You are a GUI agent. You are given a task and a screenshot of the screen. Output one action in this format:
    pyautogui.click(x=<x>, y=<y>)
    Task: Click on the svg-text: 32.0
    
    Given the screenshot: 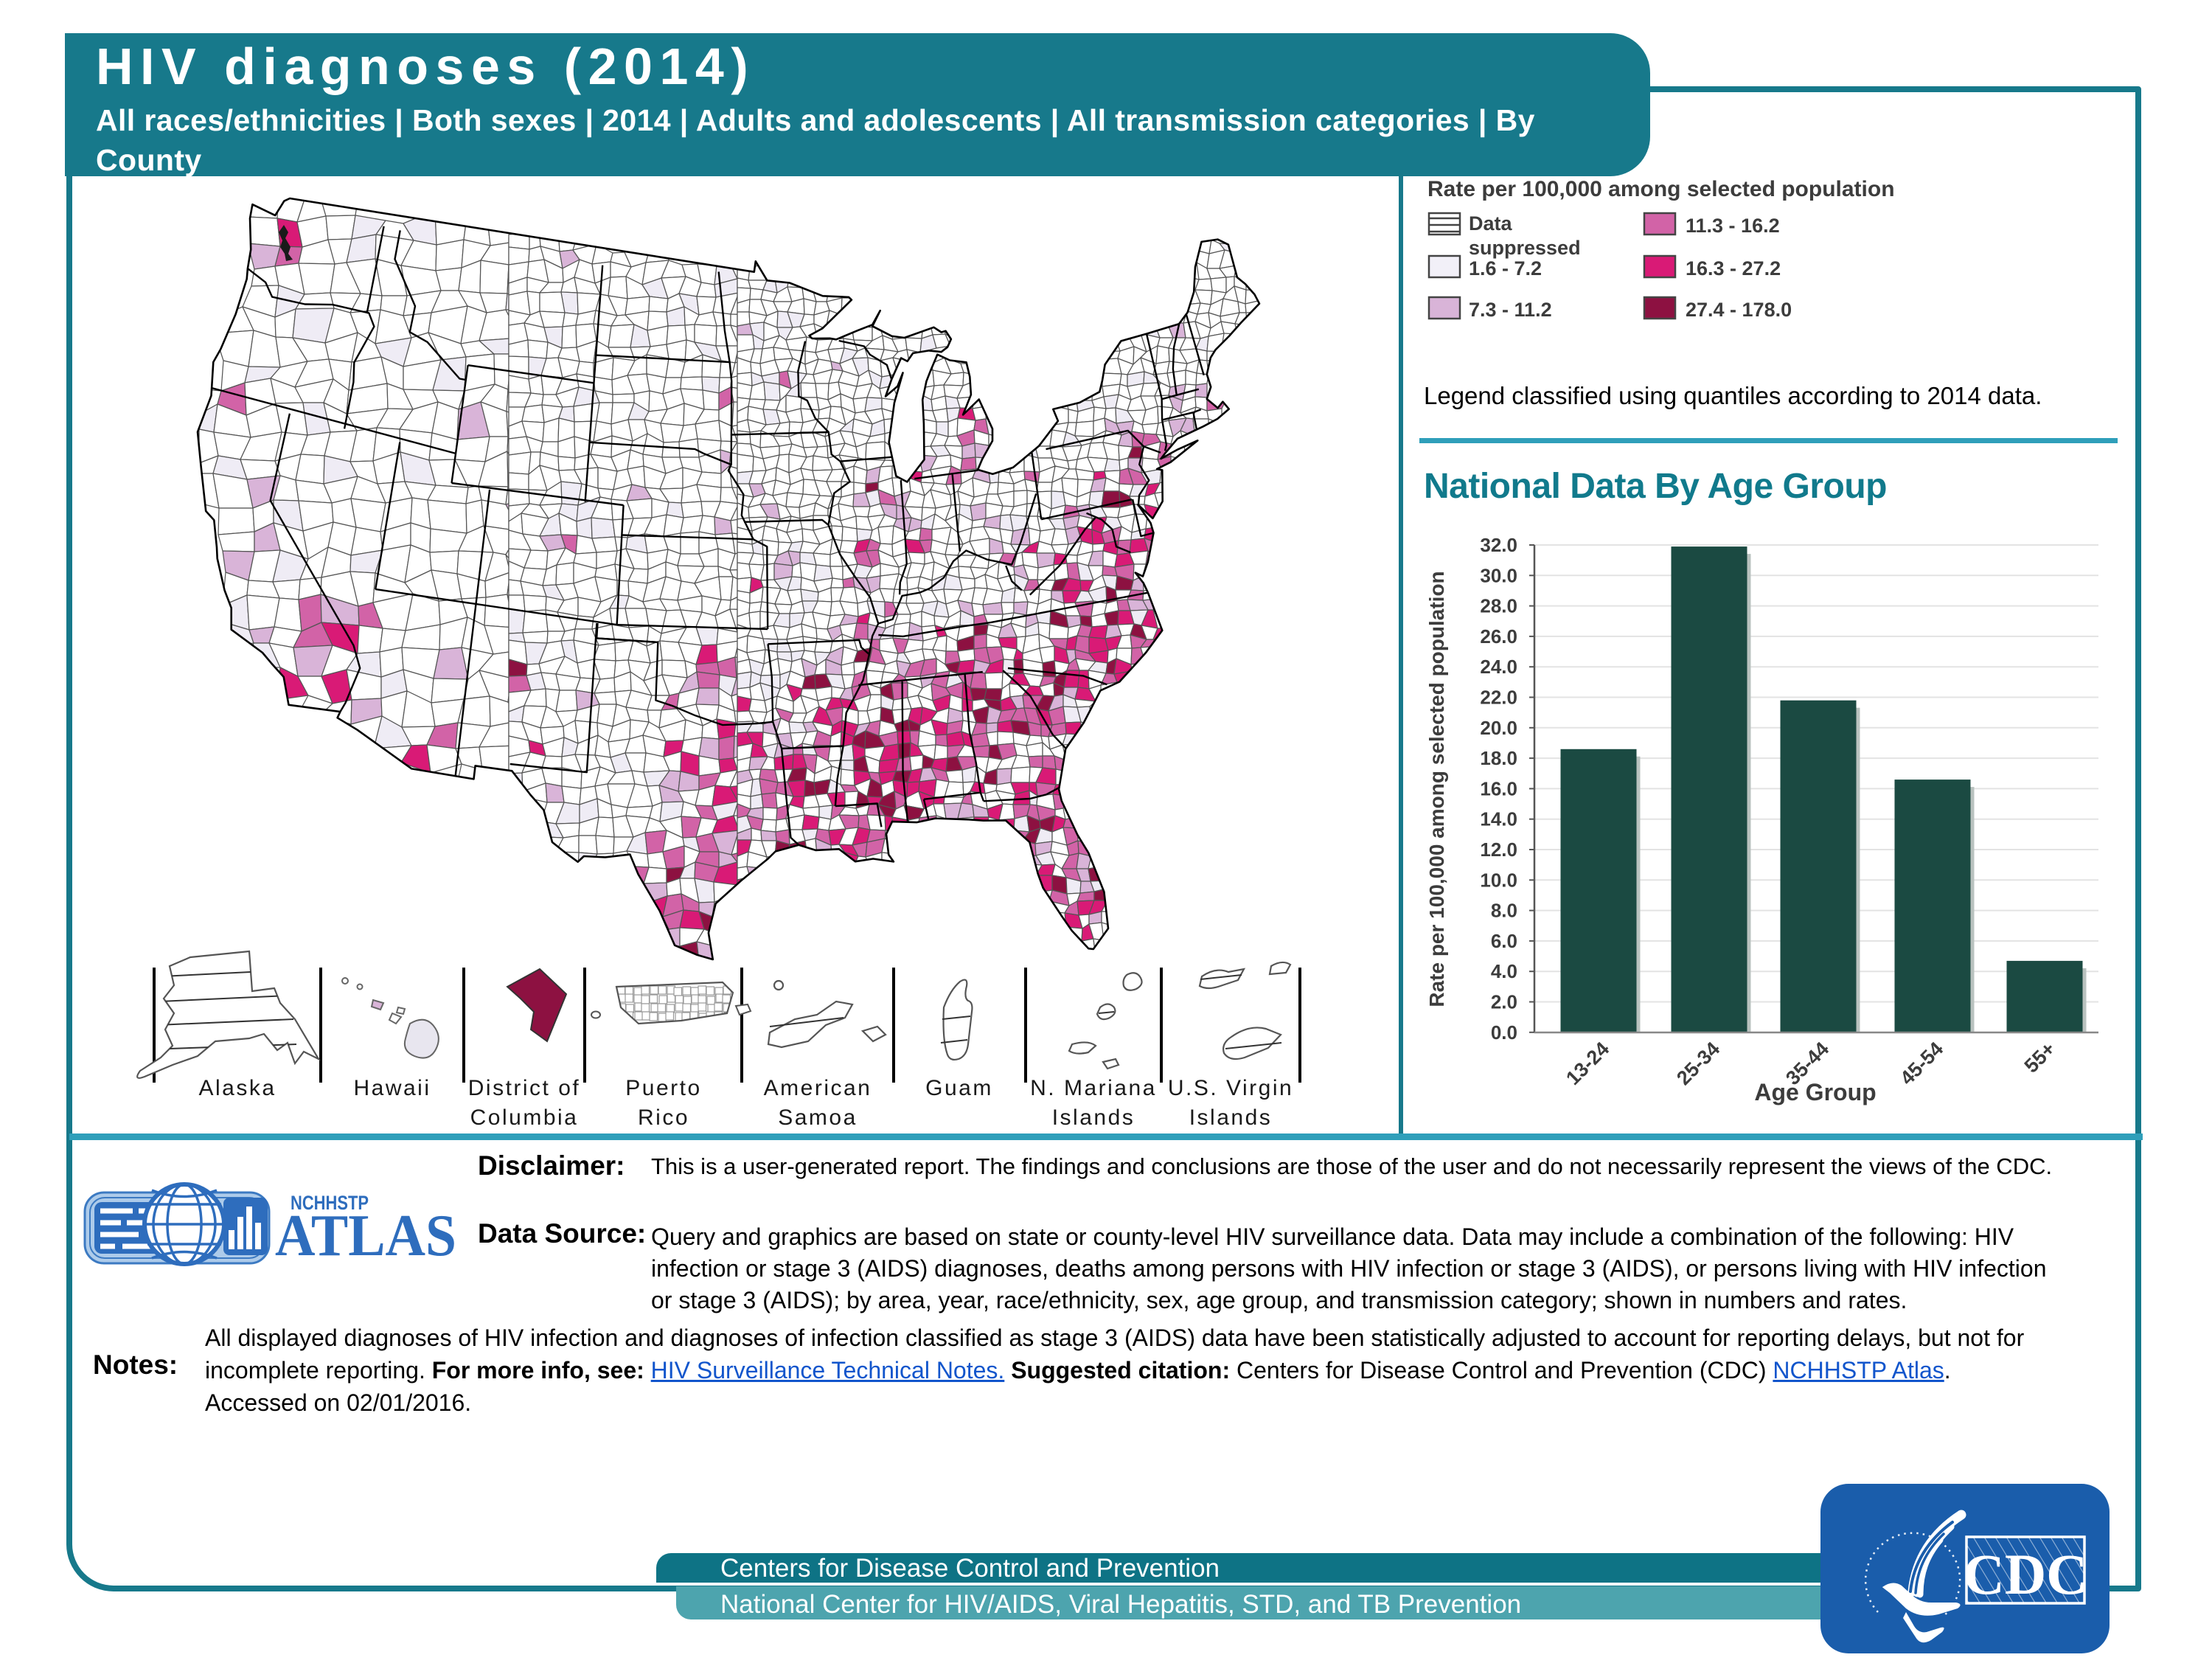 What is the action you would take?
    pyautogui.click(x=1498, y=545)
    